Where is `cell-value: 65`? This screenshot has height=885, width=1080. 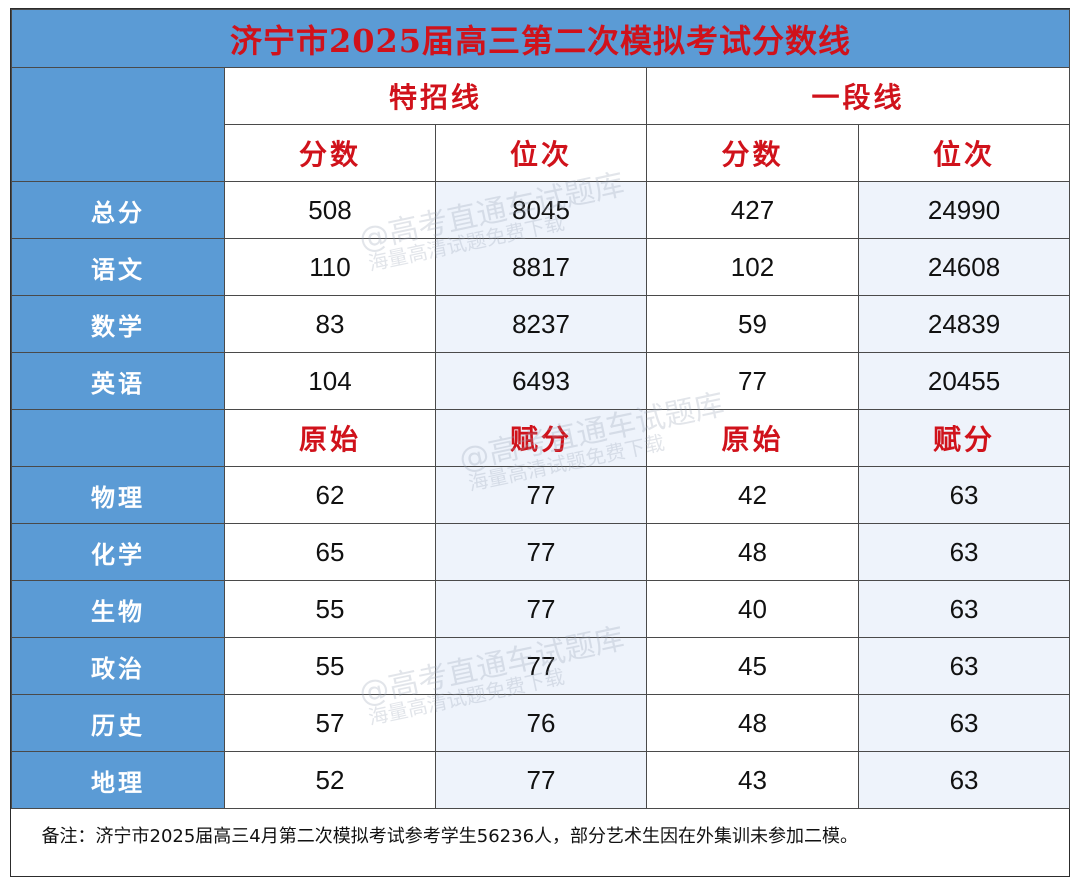
cell-value: 65 is located at coordinates (330, 552).